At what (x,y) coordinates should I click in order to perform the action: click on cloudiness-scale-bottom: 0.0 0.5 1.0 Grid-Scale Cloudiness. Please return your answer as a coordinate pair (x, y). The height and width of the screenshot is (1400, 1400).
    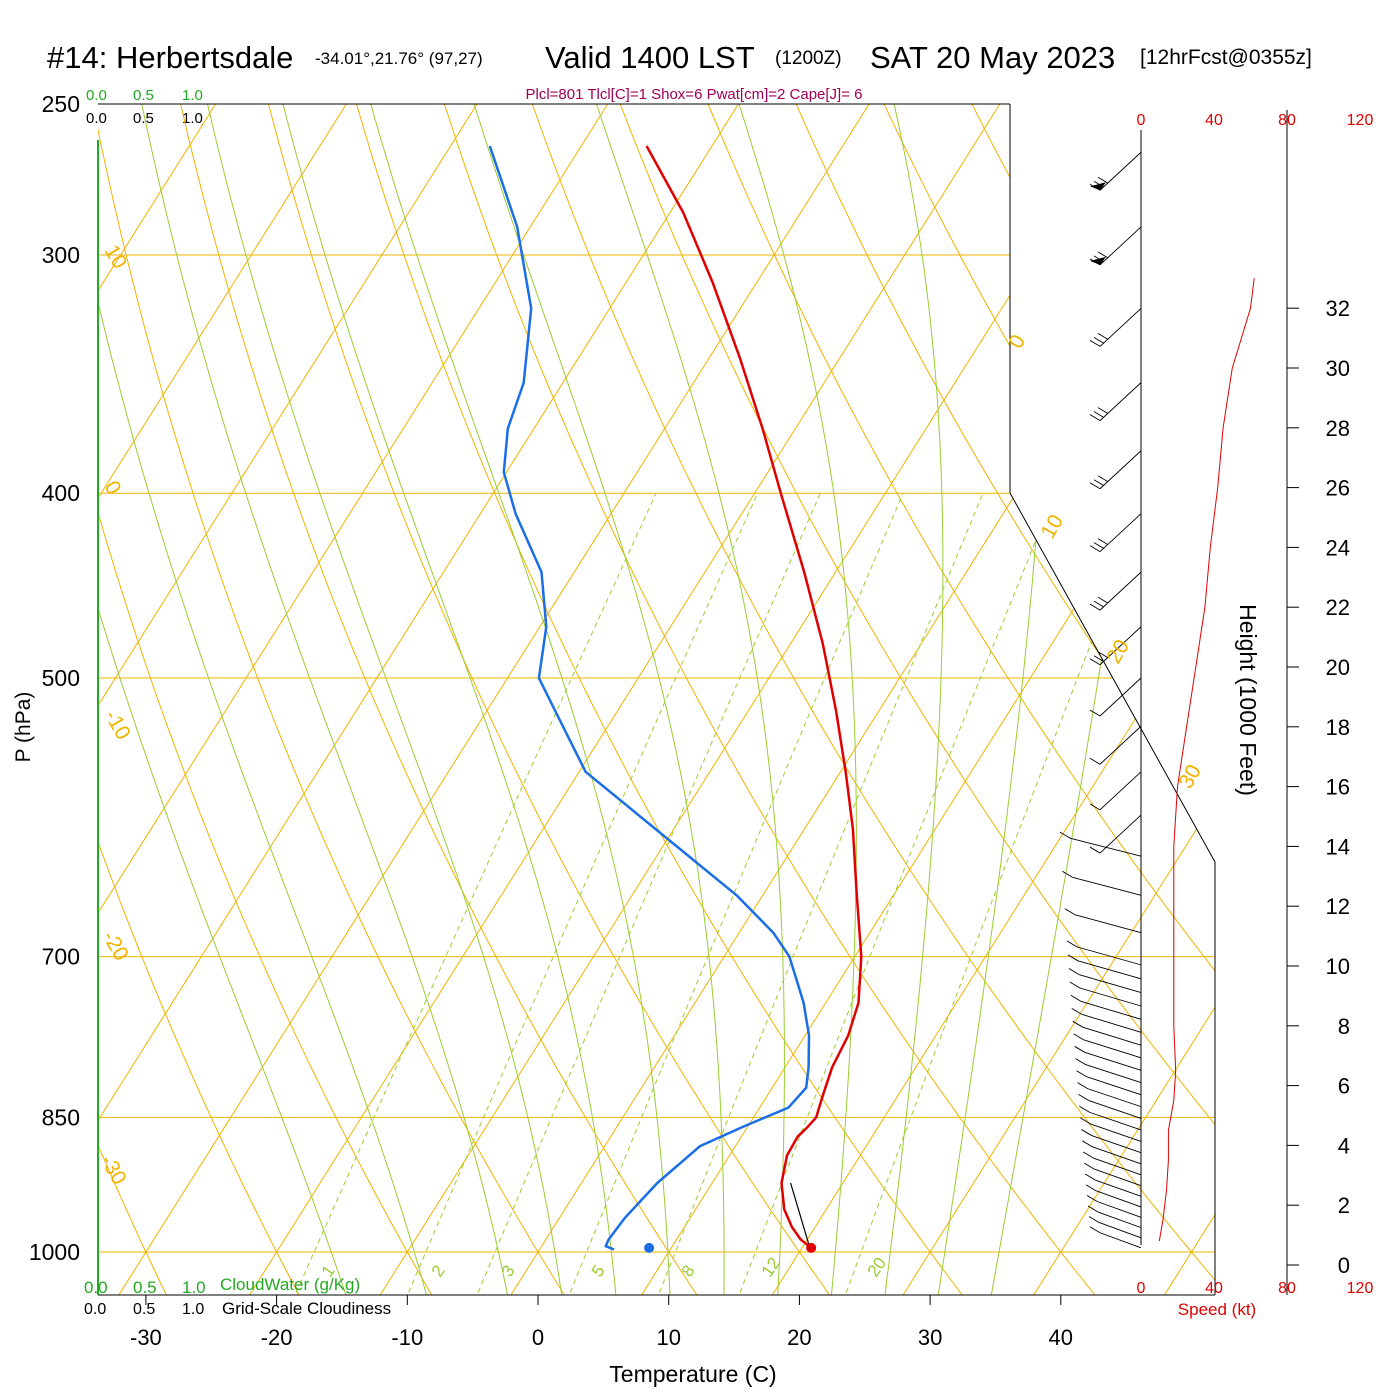
    Looking at the image, I should click on (237, 1308).